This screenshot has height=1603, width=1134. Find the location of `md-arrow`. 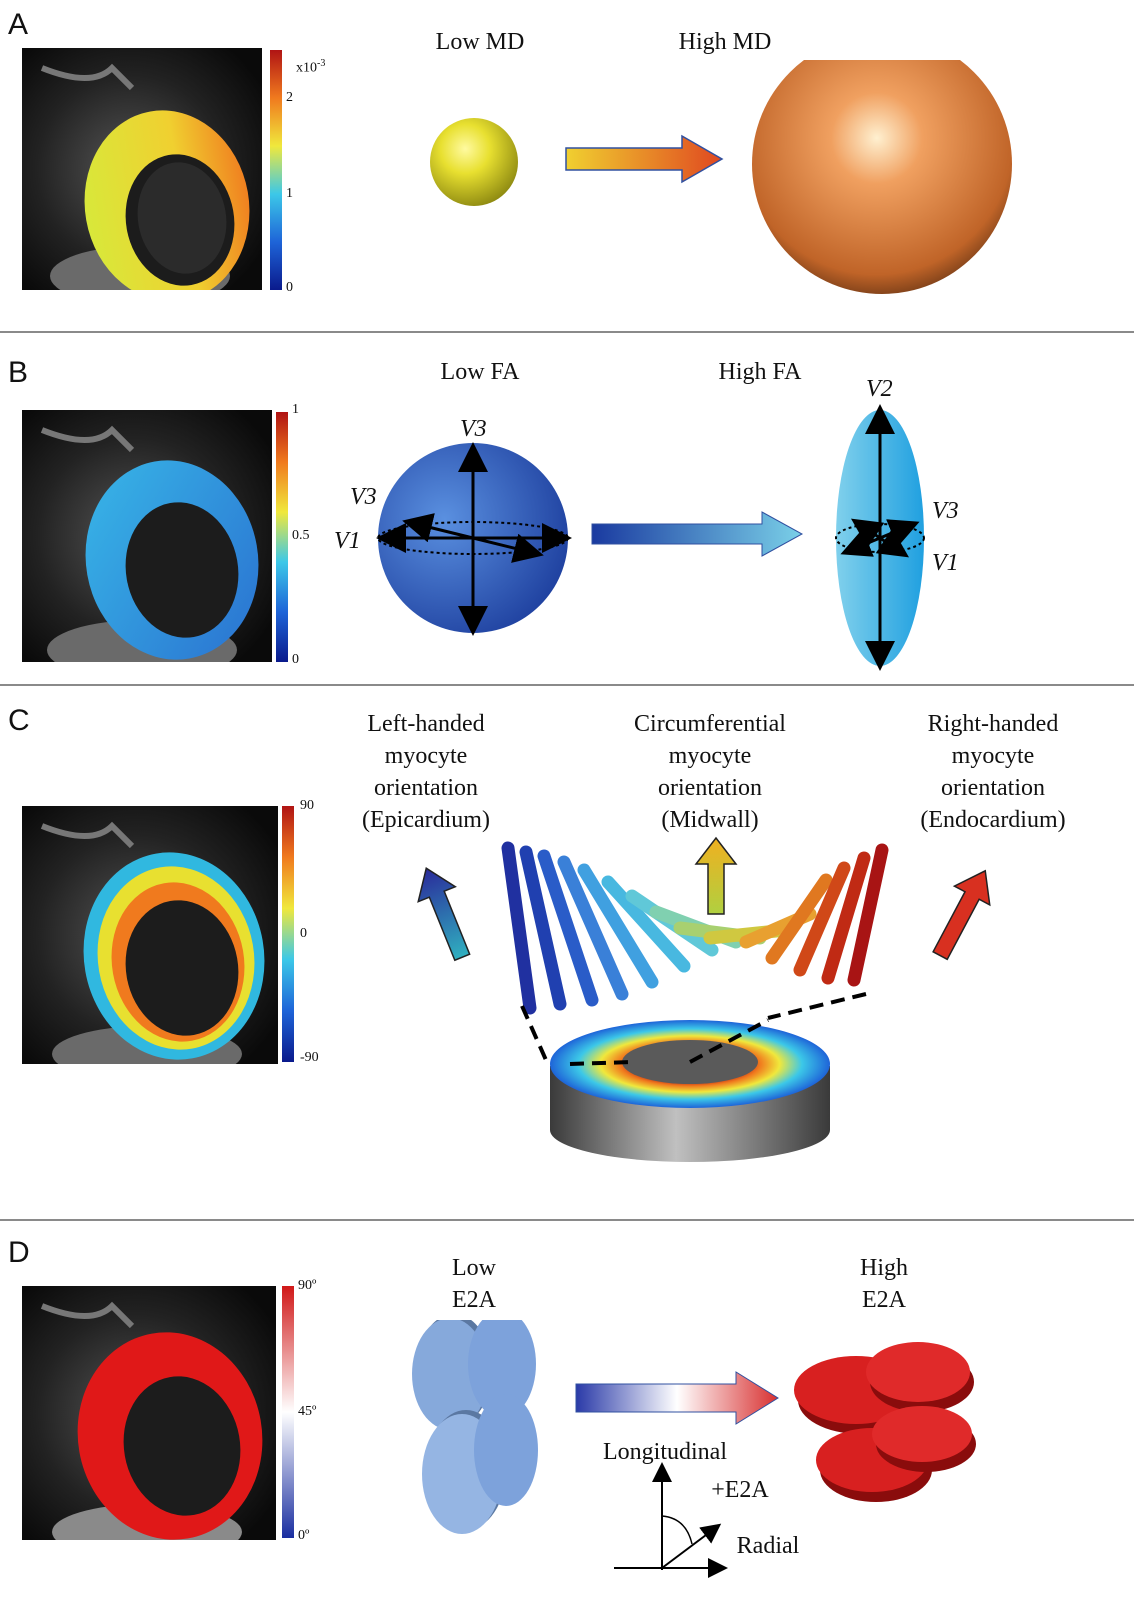

md-arrow is located at coordinates (644, 159).